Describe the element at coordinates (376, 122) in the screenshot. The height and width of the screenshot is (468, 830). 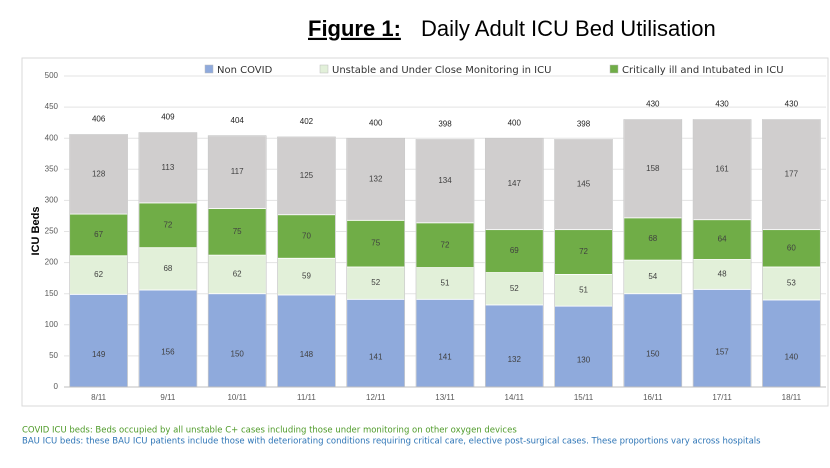
I see `total-label: 400` at that location.